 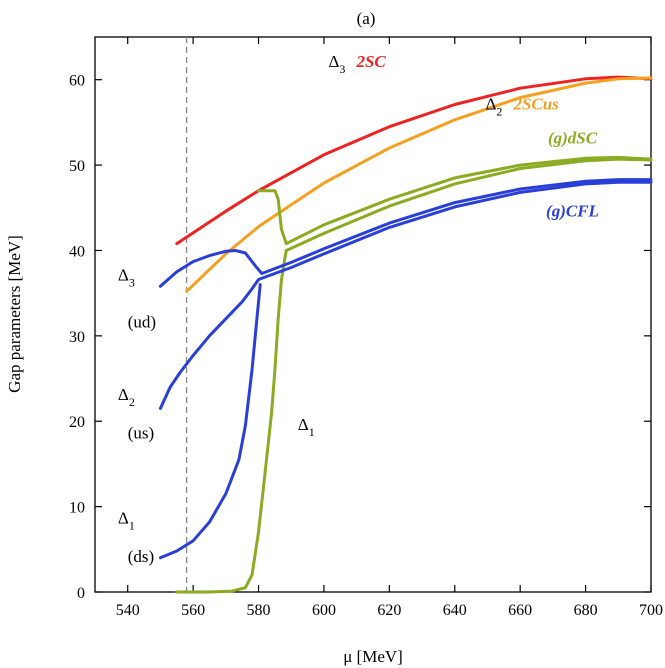 What do you see at coordinates (141, 432) in the screenshot?
I see `annotation-label: (us)` at bounding box center [141, 432].